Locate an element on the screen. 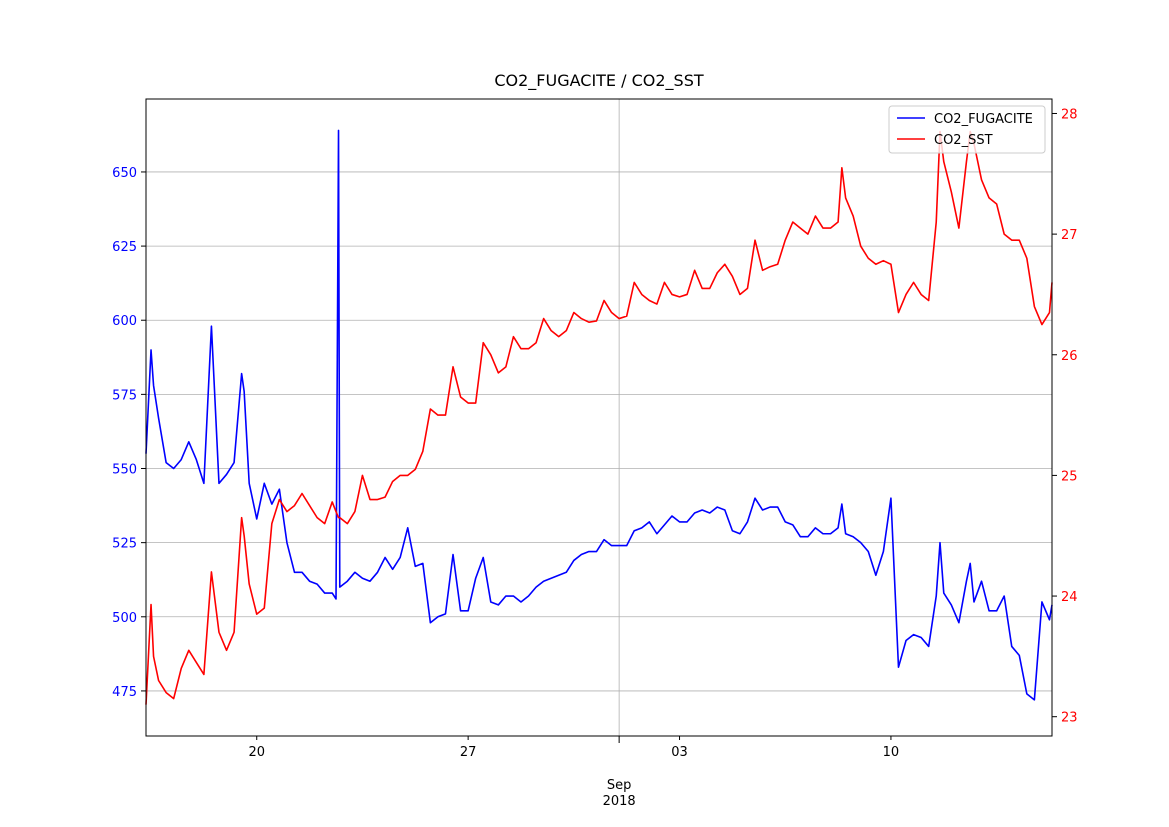  legend-label: CO2_FUGACITE is located at coordinates (983, 119).